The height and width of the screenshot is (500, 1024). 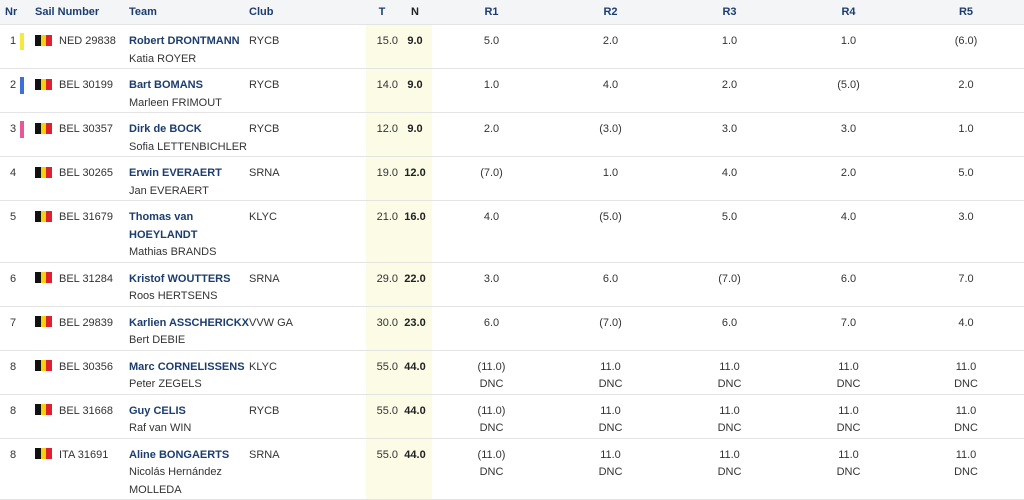 What do you see at coordinates (848, 231) in the screenshot?
I see `race-result-r4: 4.0` at bounding box center [848, 231].